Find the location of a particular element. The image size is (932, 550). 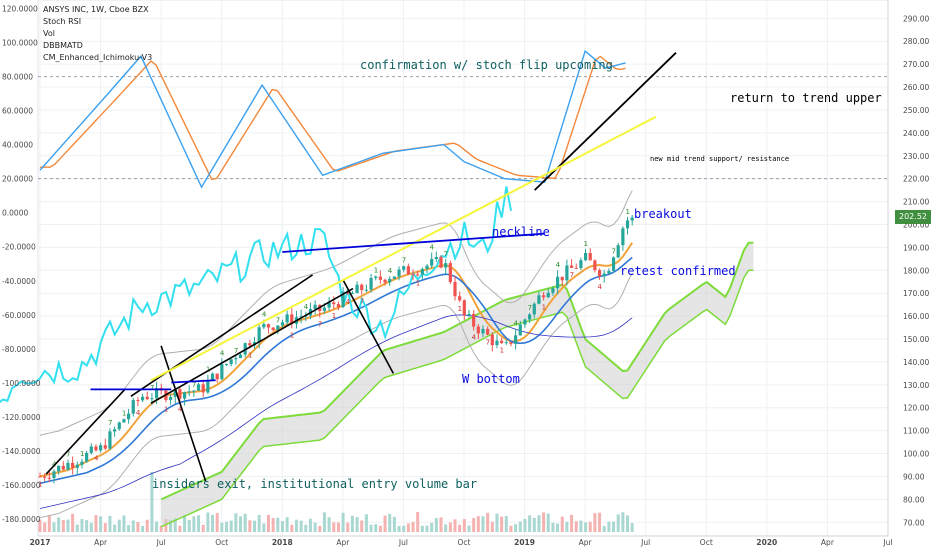

annotation-trend-upper: return to trend upper is located at coordinates (806, 98).